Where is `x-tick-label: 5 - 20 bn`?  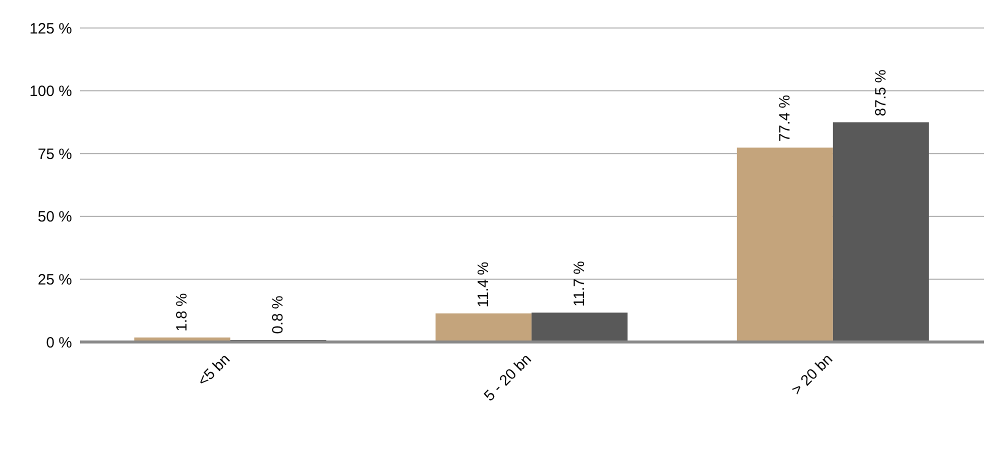
x-tick-label: 5 - 20 bn is located at coordinates (507, 377).